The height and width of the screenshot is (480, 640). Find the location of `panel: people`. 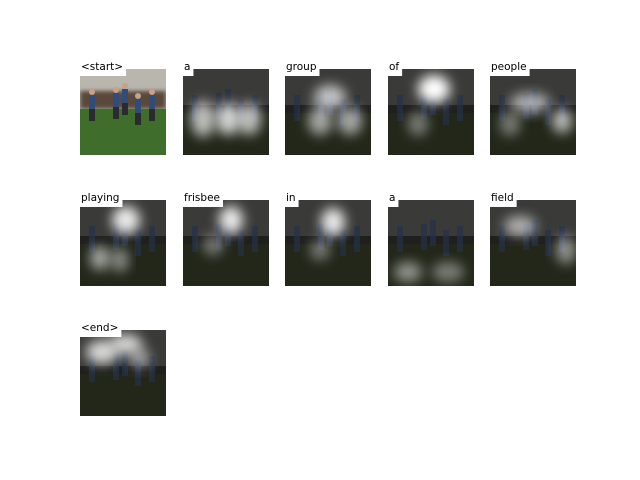

panel: people is located at coordinates (533, 107).